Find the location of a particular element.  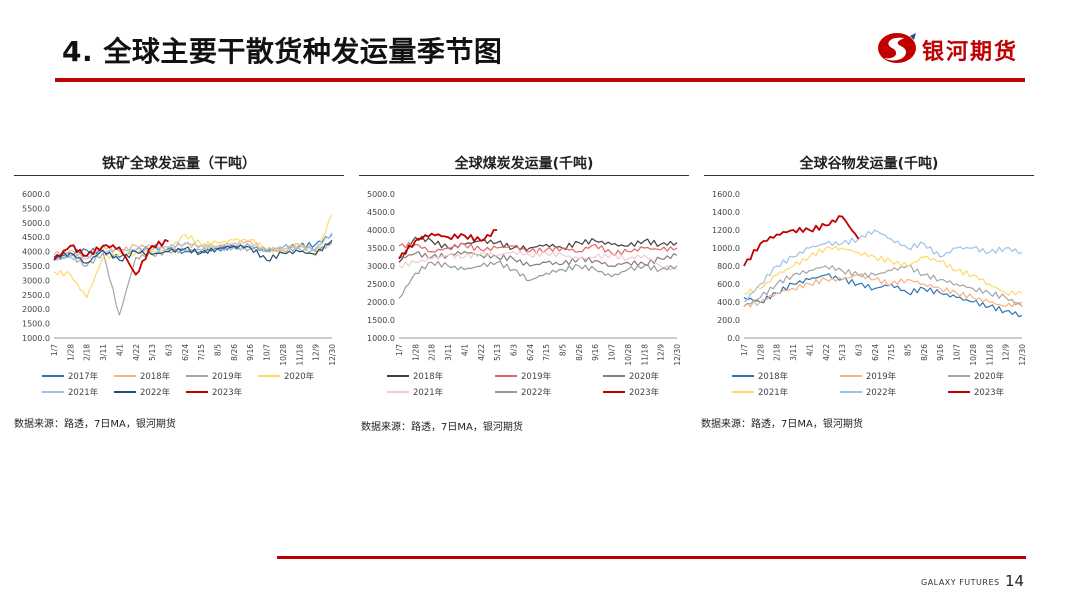

galaxy-logo-icon is located at coordinates (897, 48).